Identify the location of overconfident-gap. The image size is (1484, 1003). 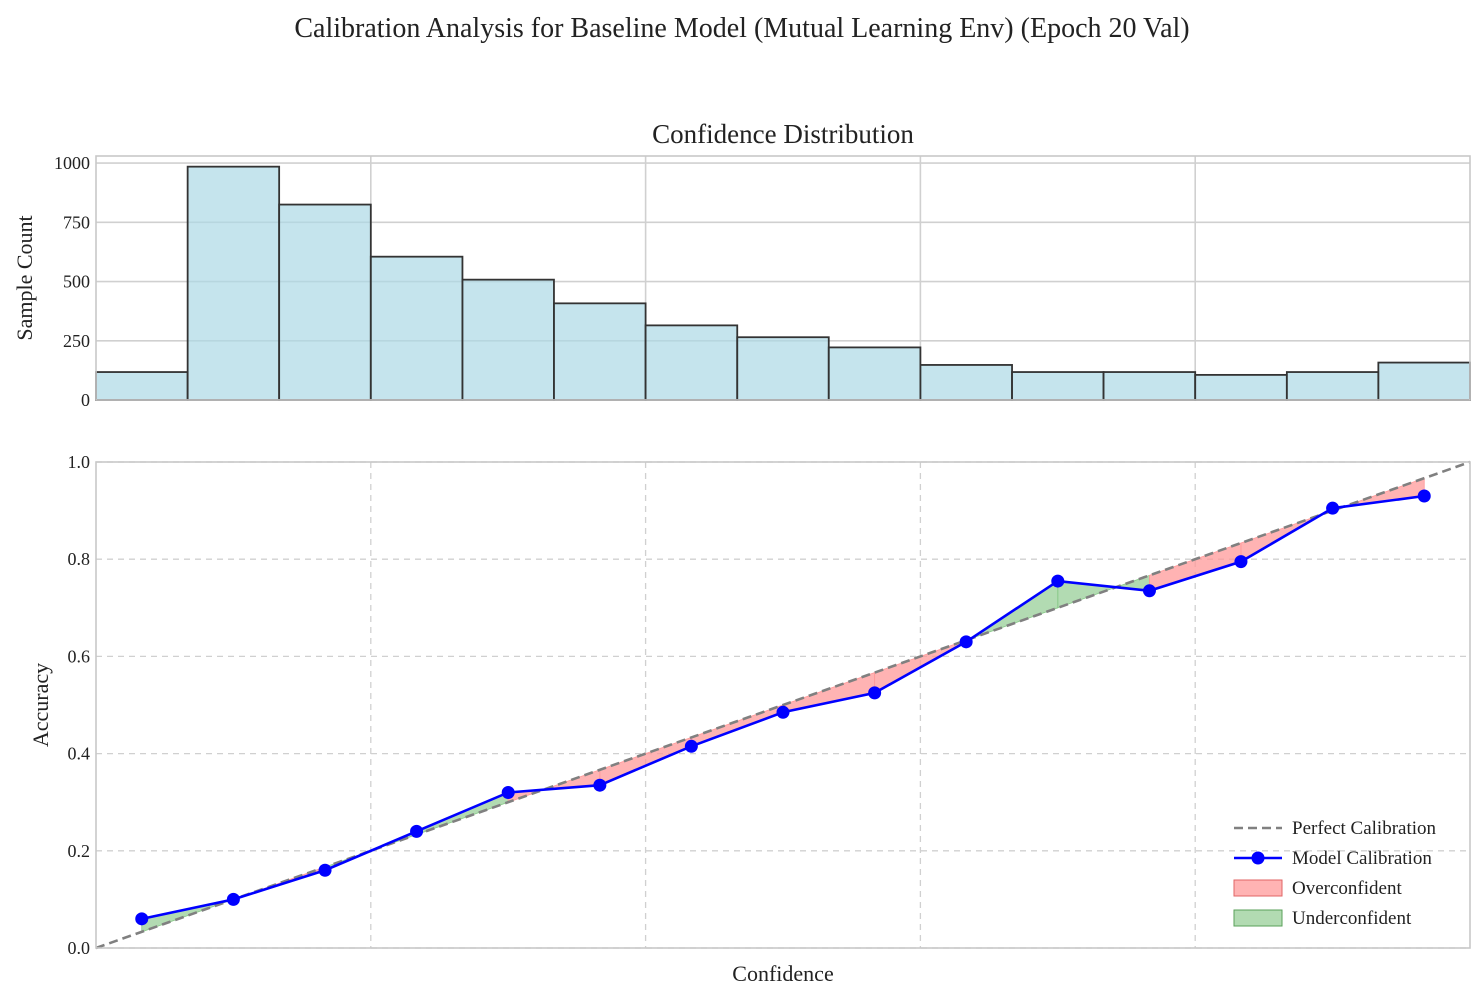
(829, 692).